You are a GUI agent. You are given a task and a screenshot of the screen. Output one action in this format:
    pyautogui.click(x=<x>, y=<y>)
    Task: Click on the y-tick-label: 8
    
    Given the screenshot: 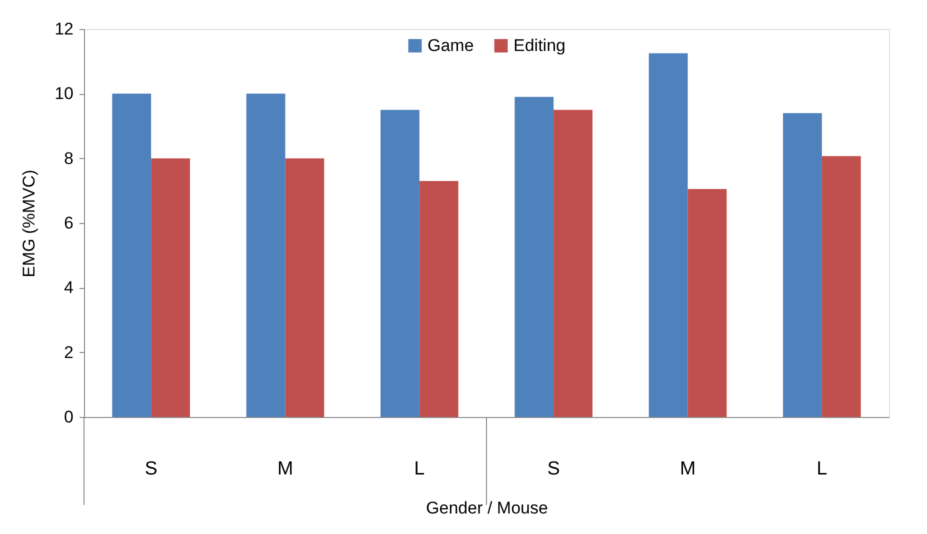 What is the action you would take?
    pyautogui.click(x=69, y=158)
    